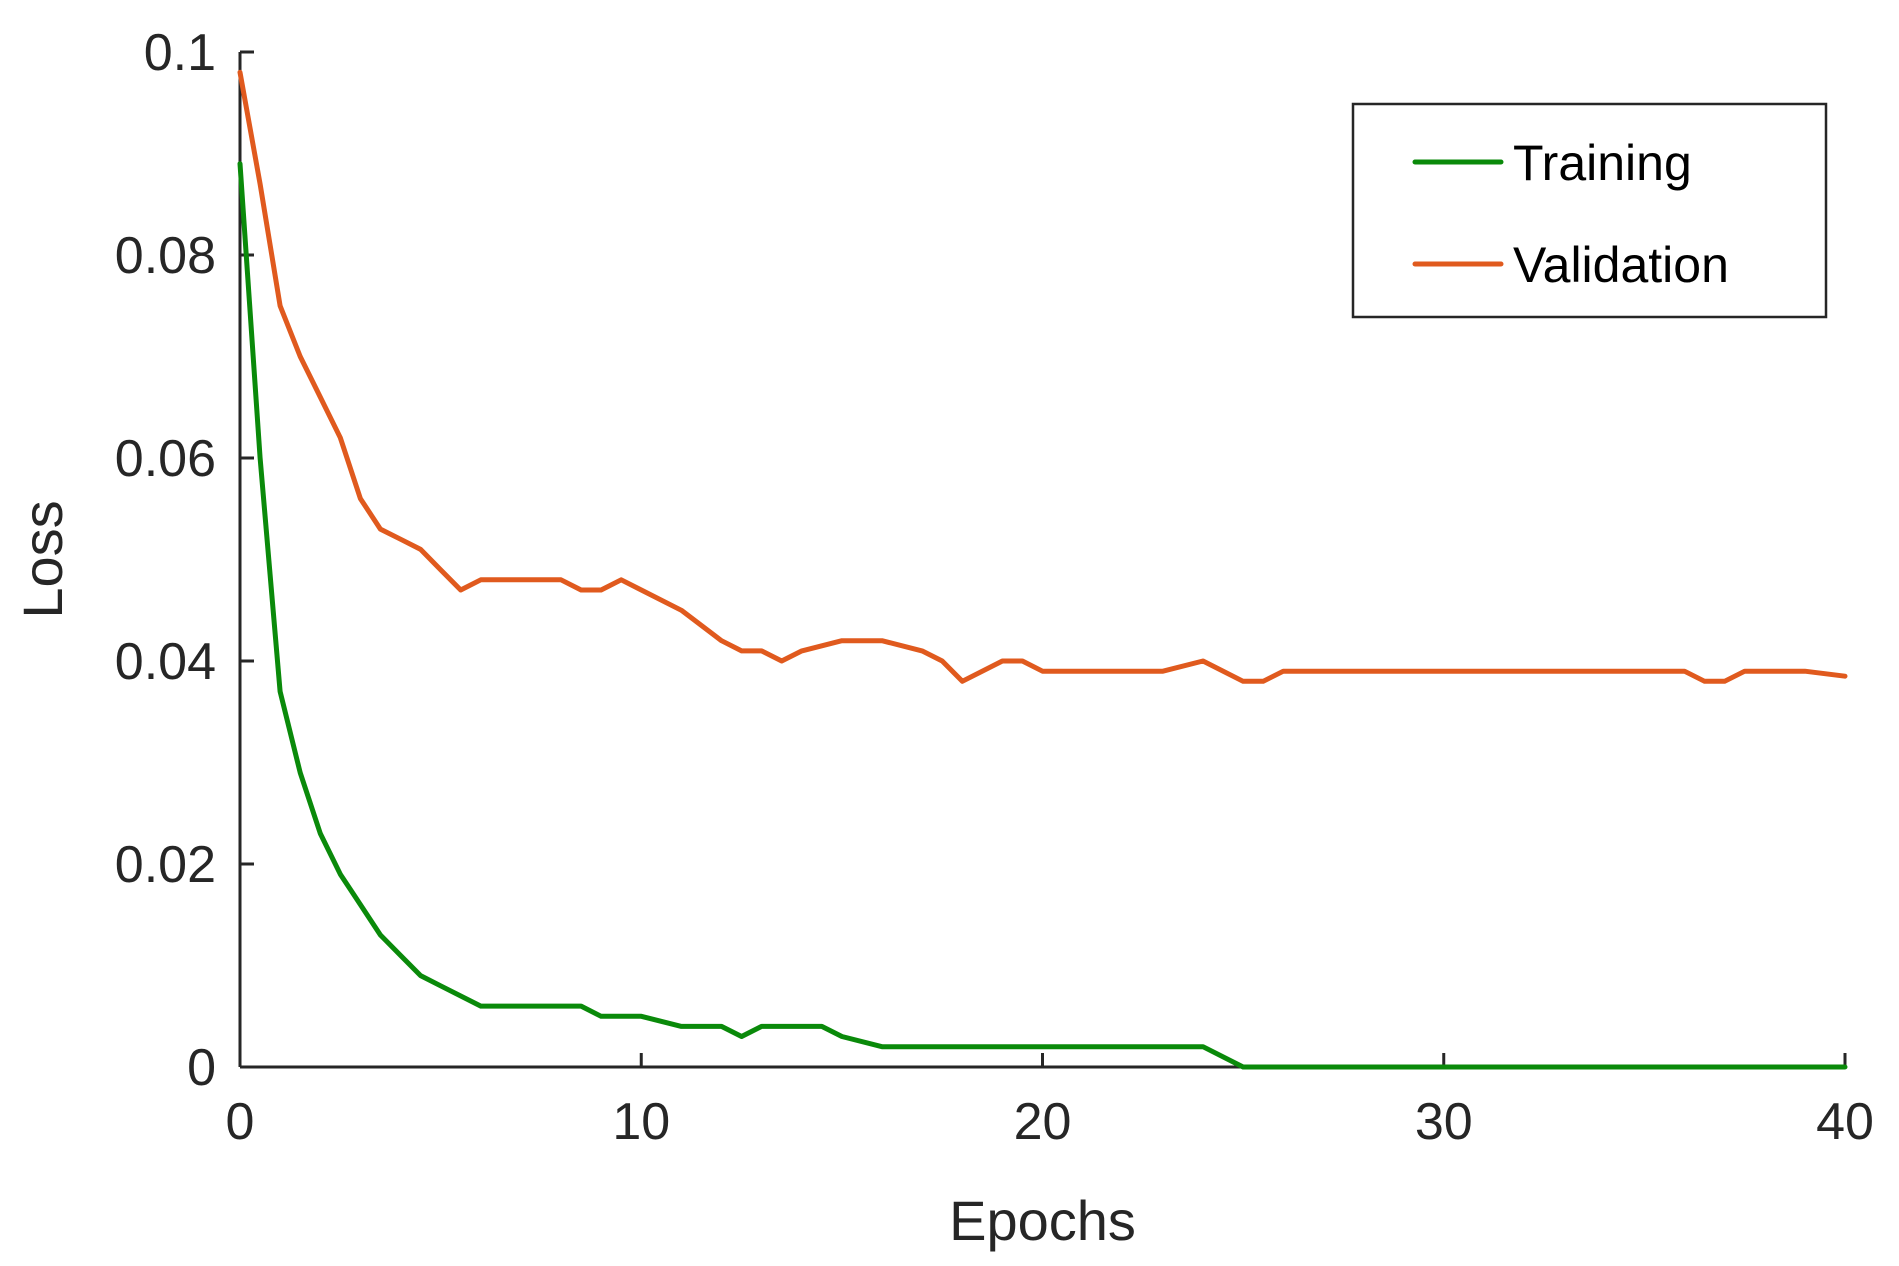 The height and width of the screenshot is (1266, 1899). Describe the element at coordinates (180, 53) in the screenshot. I see `y-tick-label: 0.1` at that location.